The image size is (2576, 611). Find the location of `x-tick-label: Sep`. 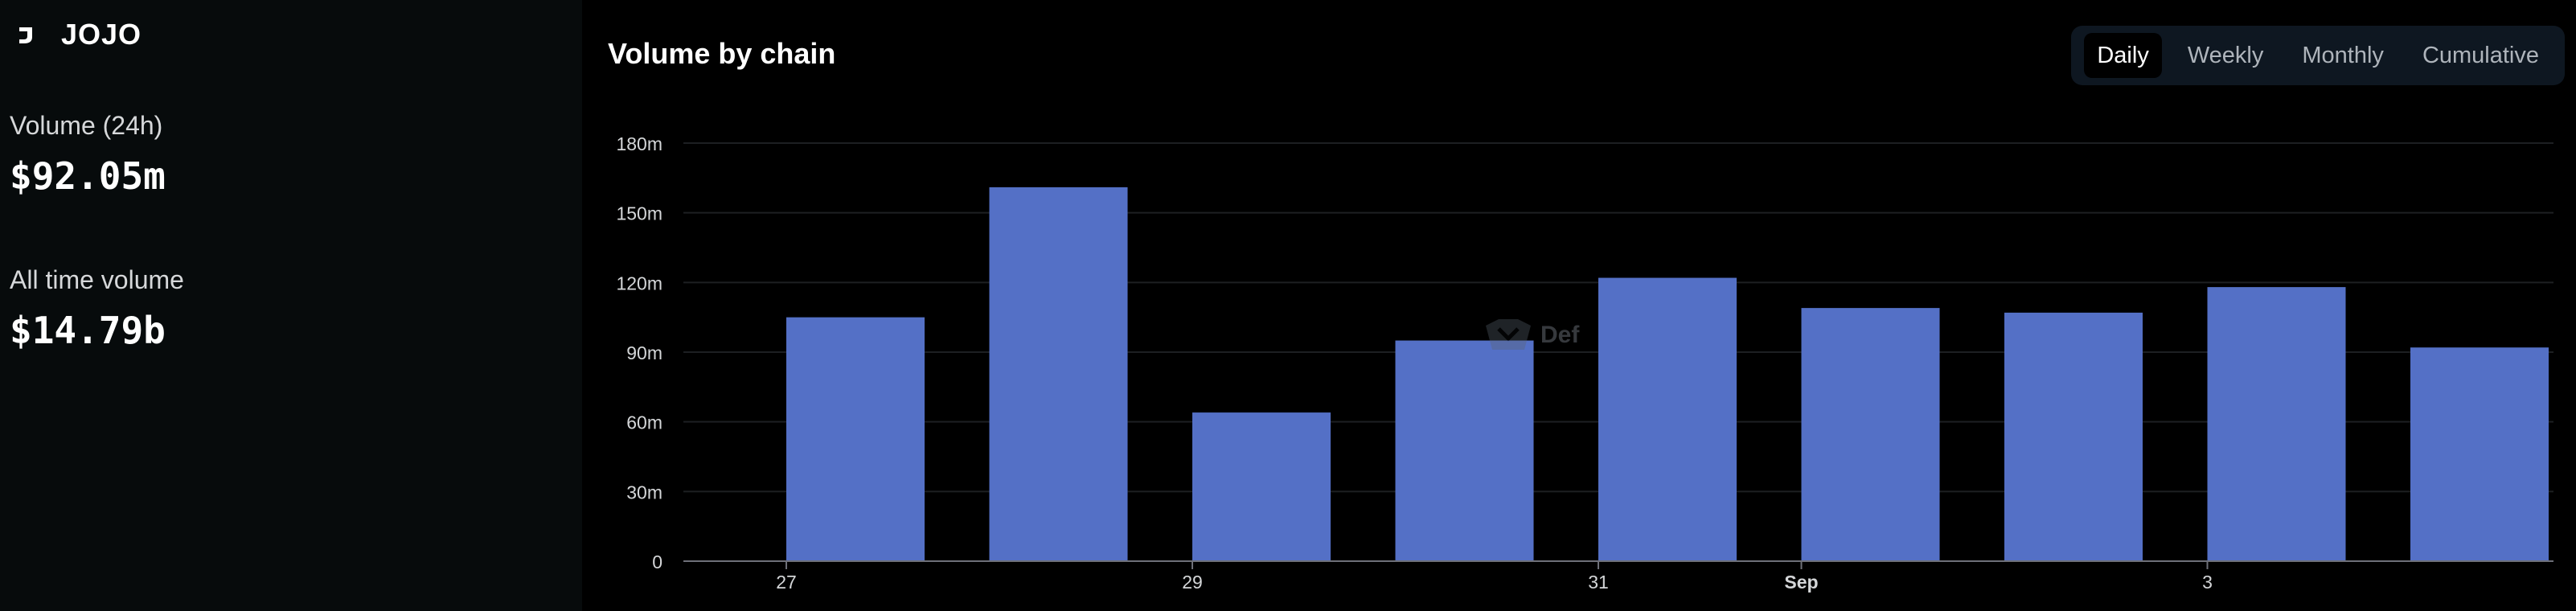

x-tick-label: Sep is located at coordinates (1801, 582).